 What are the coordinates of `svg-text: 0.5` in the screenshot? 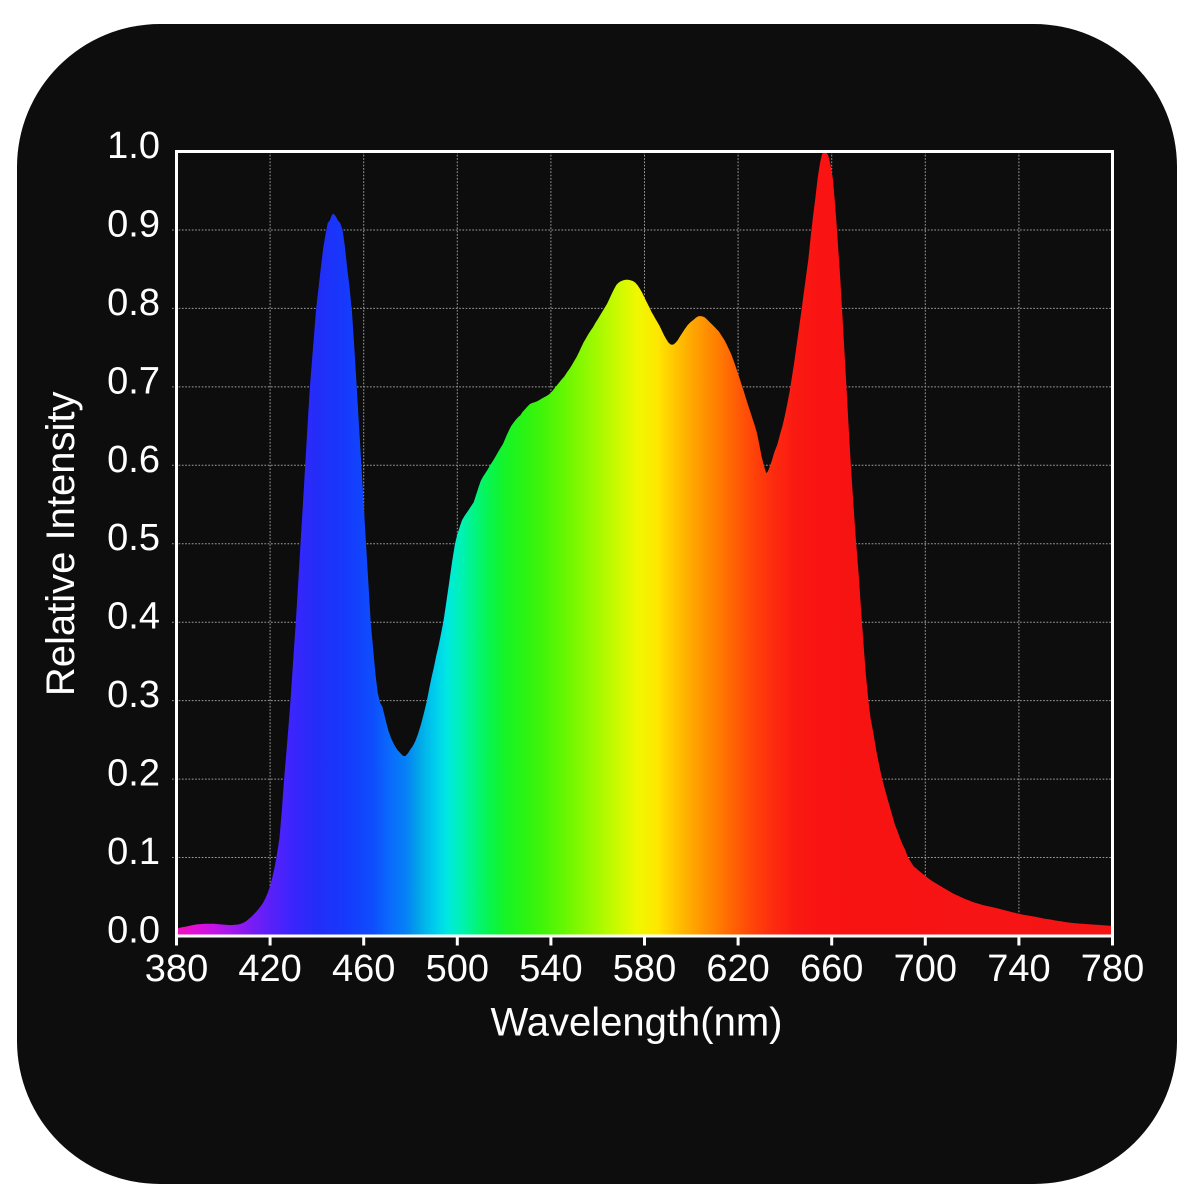 It's located at (133, 538).